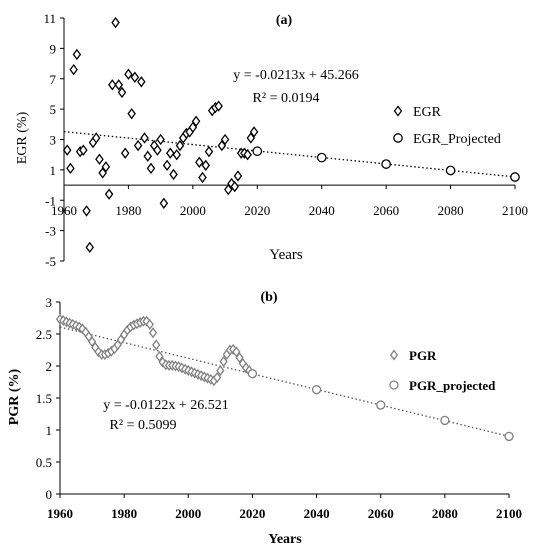  What do you see at coordinates (50, 200) in the screenshot?
I see `y-tick-label: -1` at bounding box center [50, 200].